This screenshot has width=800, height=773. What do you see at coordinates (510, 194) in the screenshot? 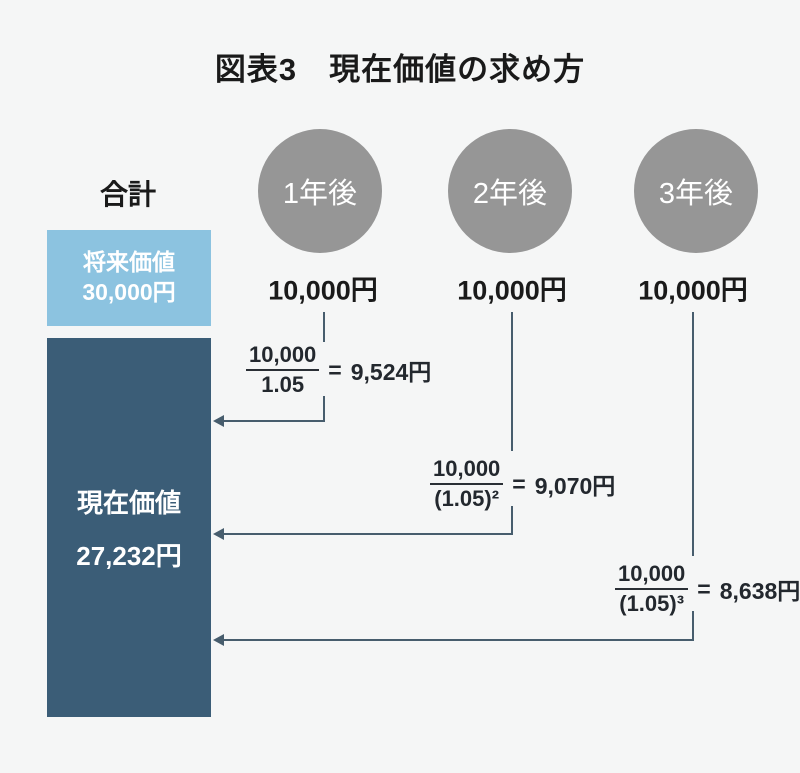
I see `period-circle-year2-label: 2年後` at bounding box center [510, 194].